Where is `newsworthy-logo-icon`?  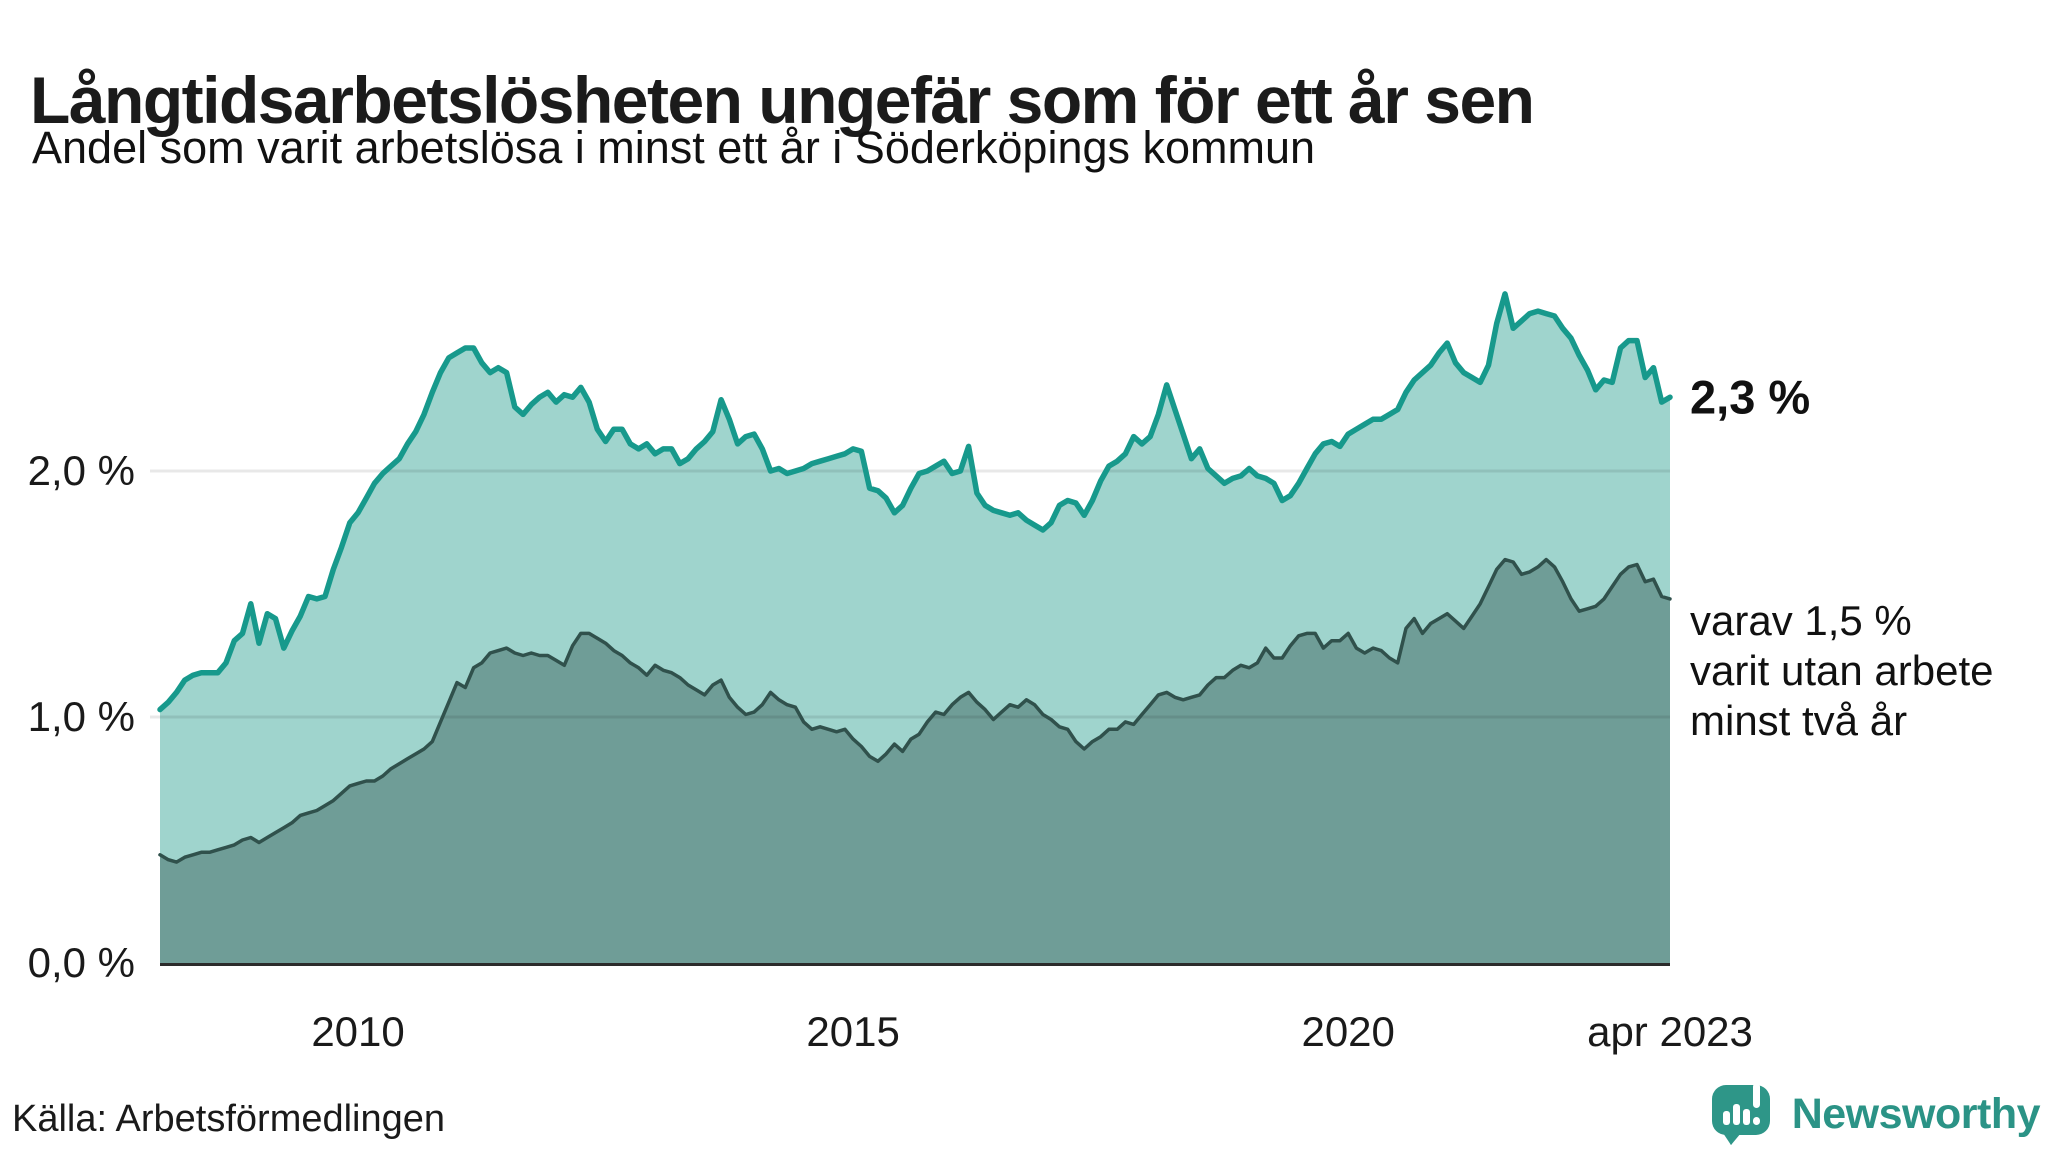
newsworthy-logo-icon is located at coordinates (1740, 1114).